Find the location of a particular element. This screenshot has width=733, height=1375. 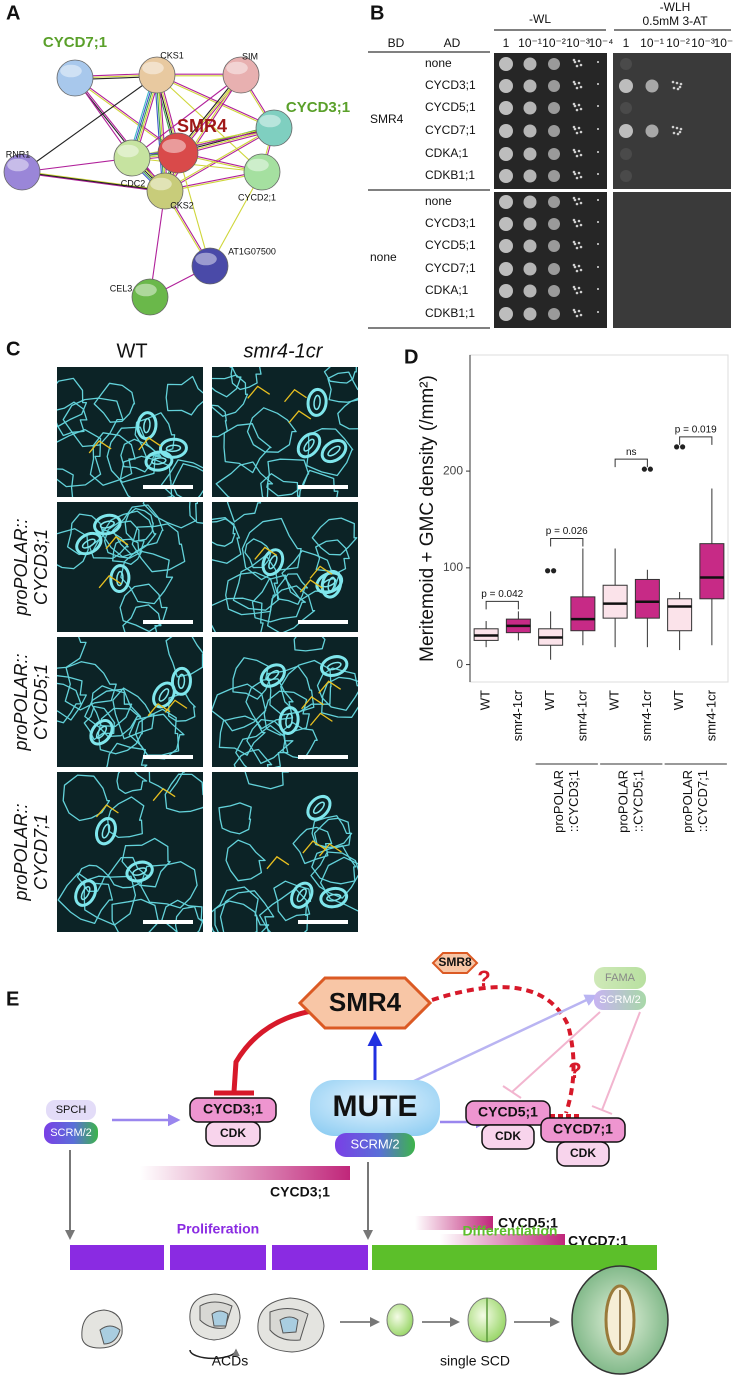

scrm-node is located at coordinates (71, 1133).